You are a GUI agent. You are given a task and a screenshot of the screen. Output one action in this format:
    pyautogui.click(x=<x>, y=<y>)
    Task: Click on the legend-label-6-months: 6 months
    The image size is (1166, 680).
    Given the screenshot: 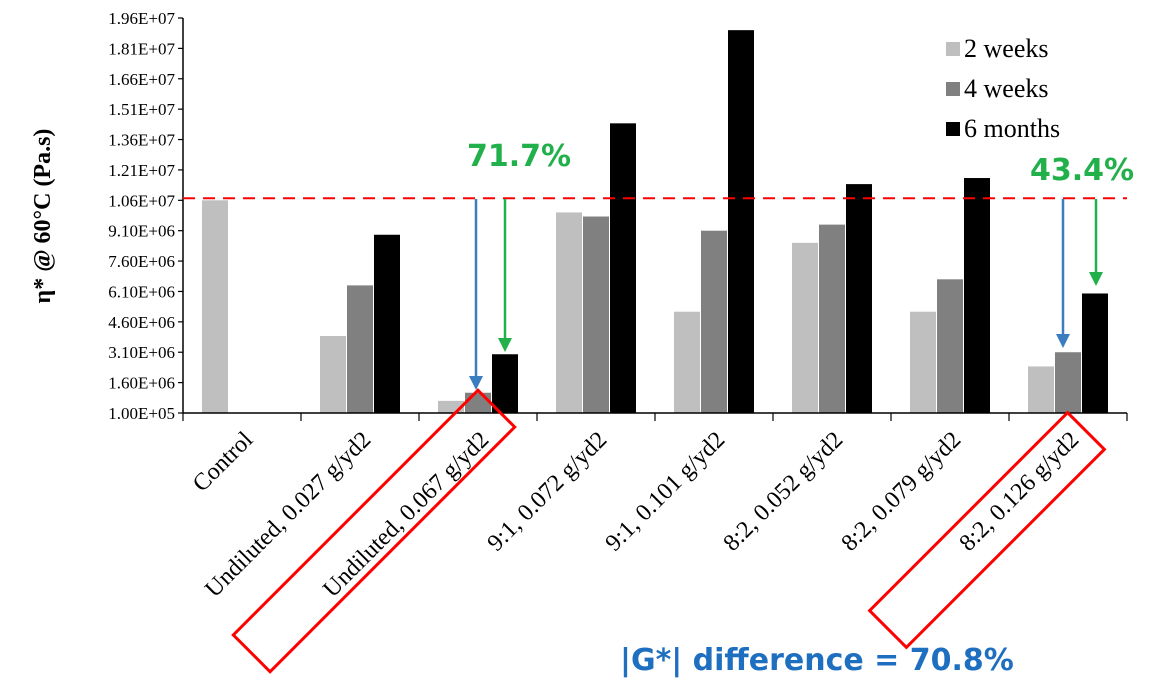 What is the action you would take?
    pyautogui.click(x=1012, y=128)
    